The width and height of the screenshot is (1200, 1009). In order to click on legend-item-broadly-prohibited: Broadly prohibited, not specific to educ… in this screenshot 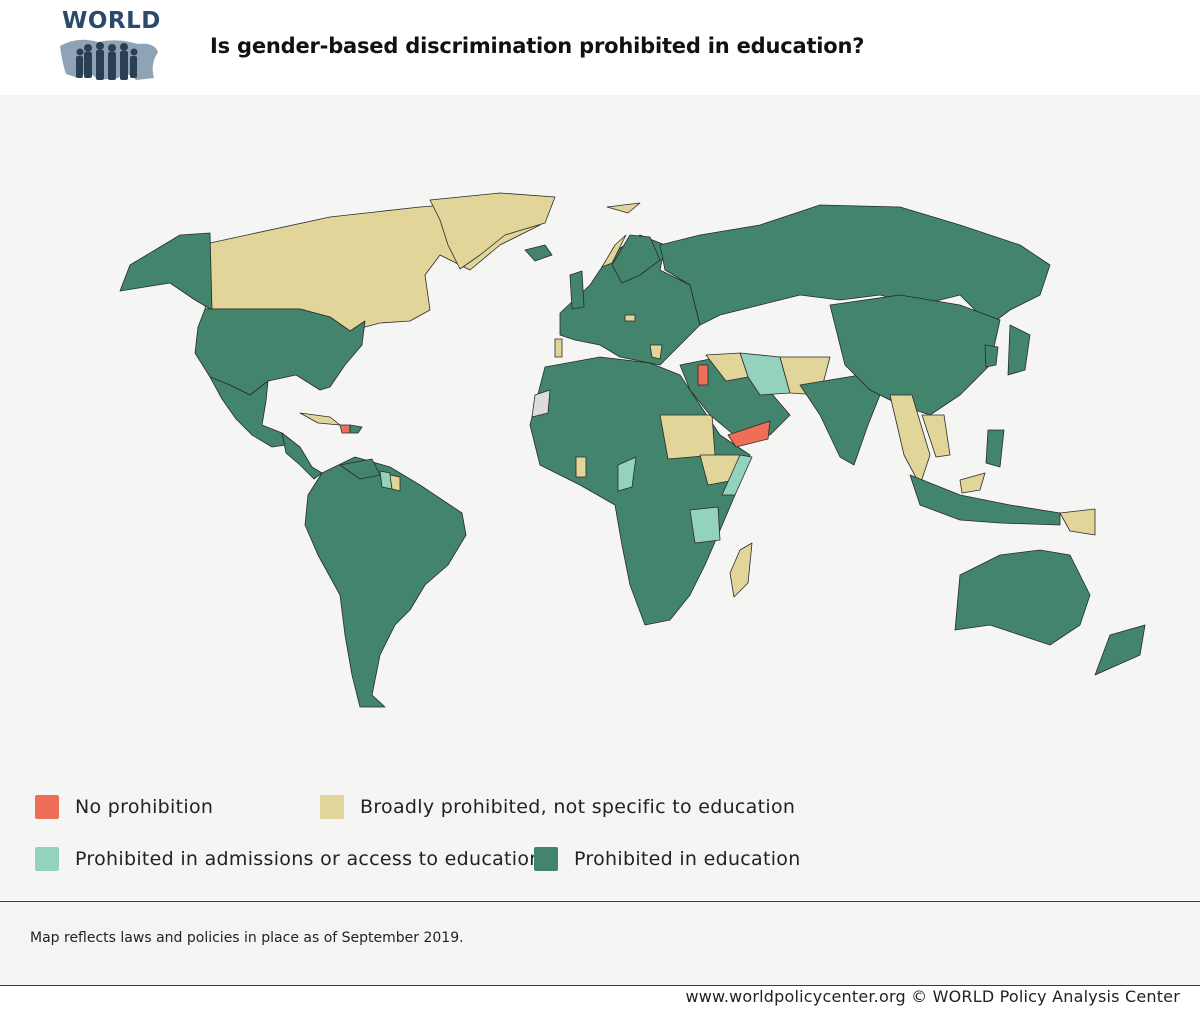, I will do `click(557, 807)`.